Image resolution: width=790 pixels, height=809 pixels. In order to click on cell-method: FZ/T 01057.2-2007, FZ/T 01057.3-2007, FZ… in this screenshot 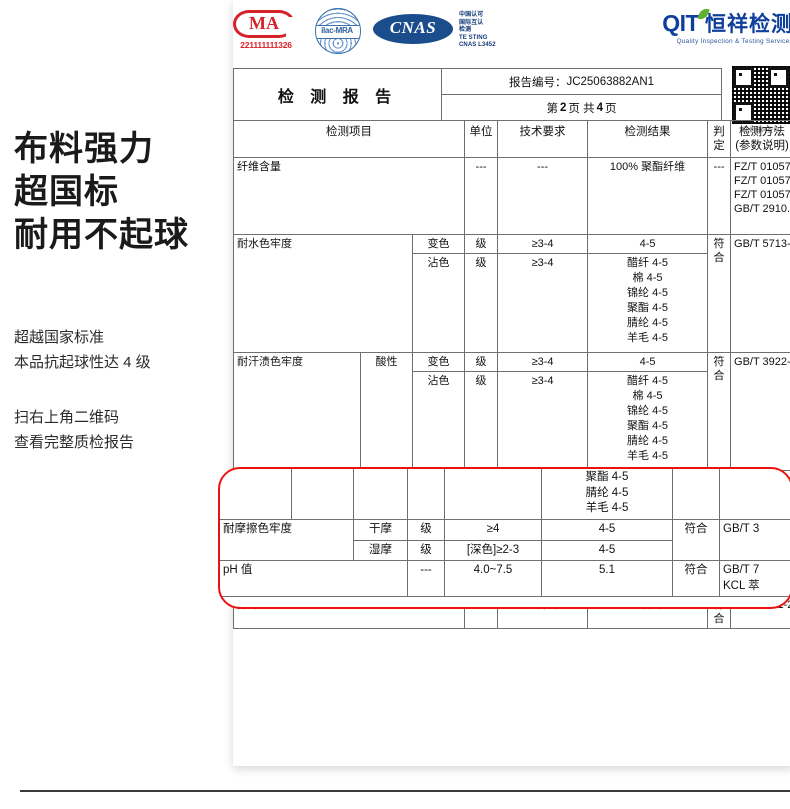, I will do `click(760, 196)`.